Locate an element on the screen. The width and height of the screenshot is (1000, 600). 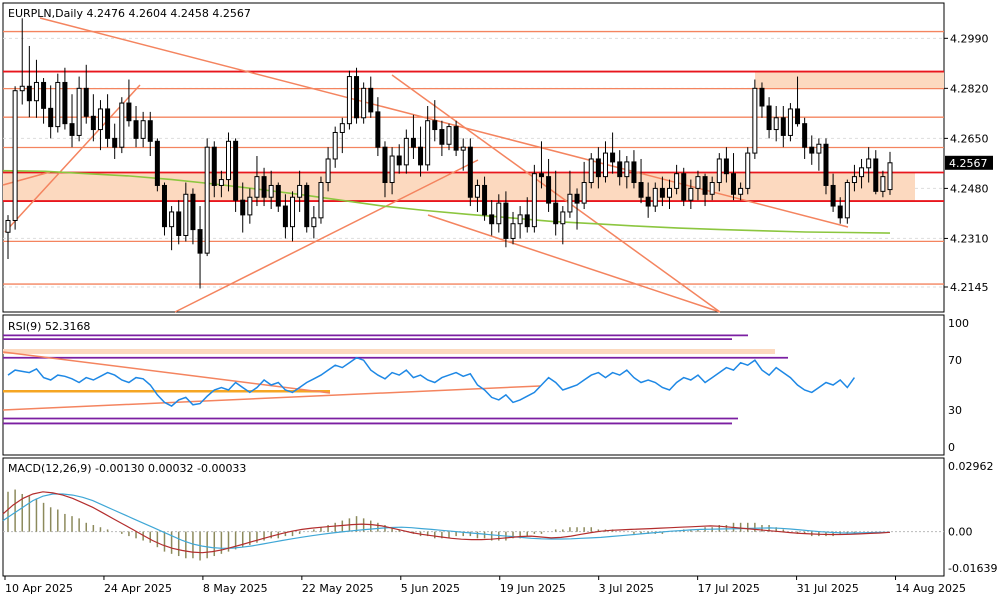
moving-average is located at coordinates (446, 201).